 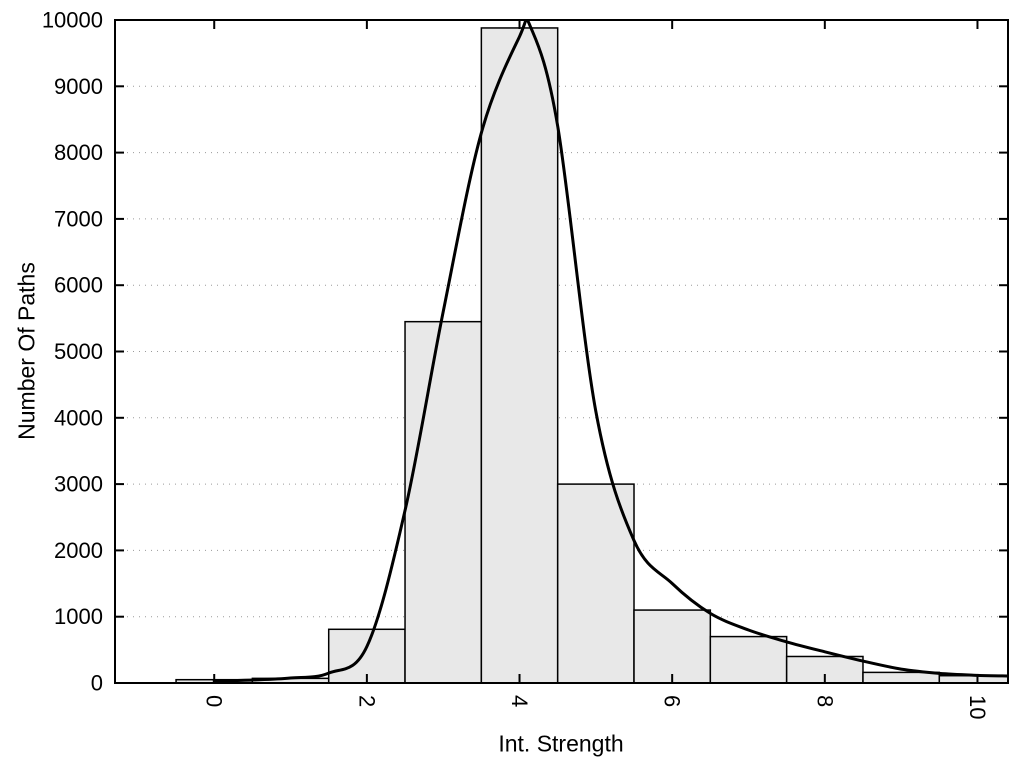 What do you see at coordinates (78, 417) in the screenshot?
I see `y-tick-label: 4000` at bounding box center [78, 417].